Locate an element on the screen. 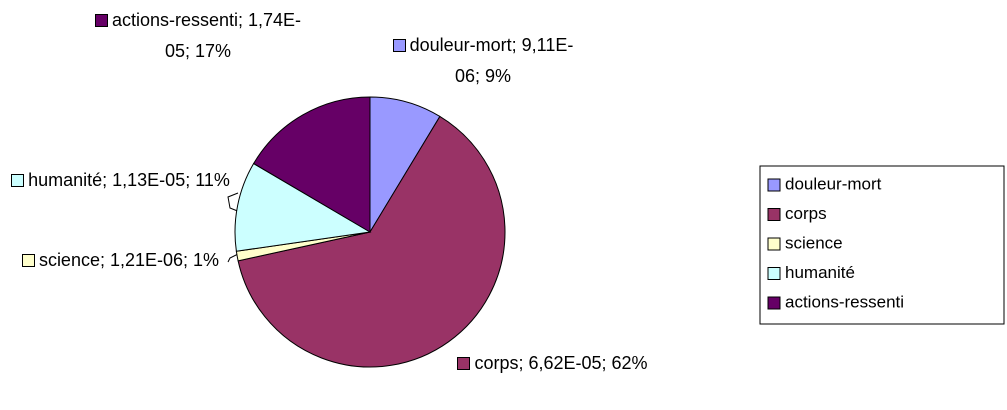 The image size is (1007, 410). data-label-text: corps; 6,62E-05; 62% is located at coordinates (561, 363).